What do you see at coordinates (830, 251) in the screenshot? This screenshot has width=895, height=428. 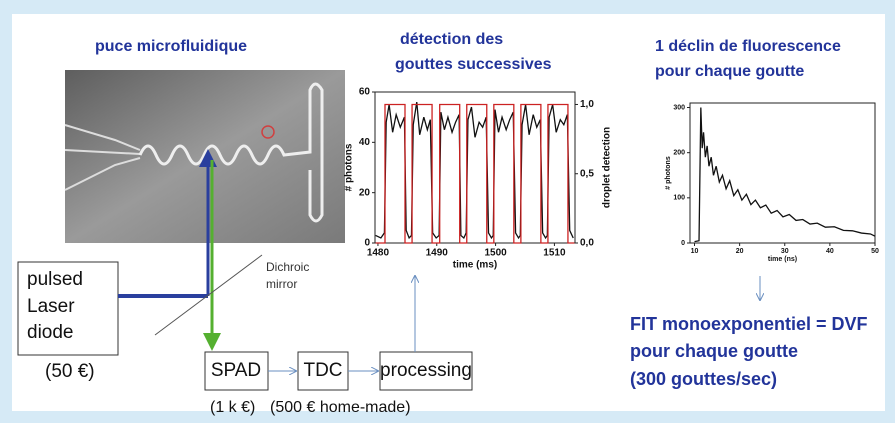 I see `x-tick-label: 40` at bounding box center [830, 251].